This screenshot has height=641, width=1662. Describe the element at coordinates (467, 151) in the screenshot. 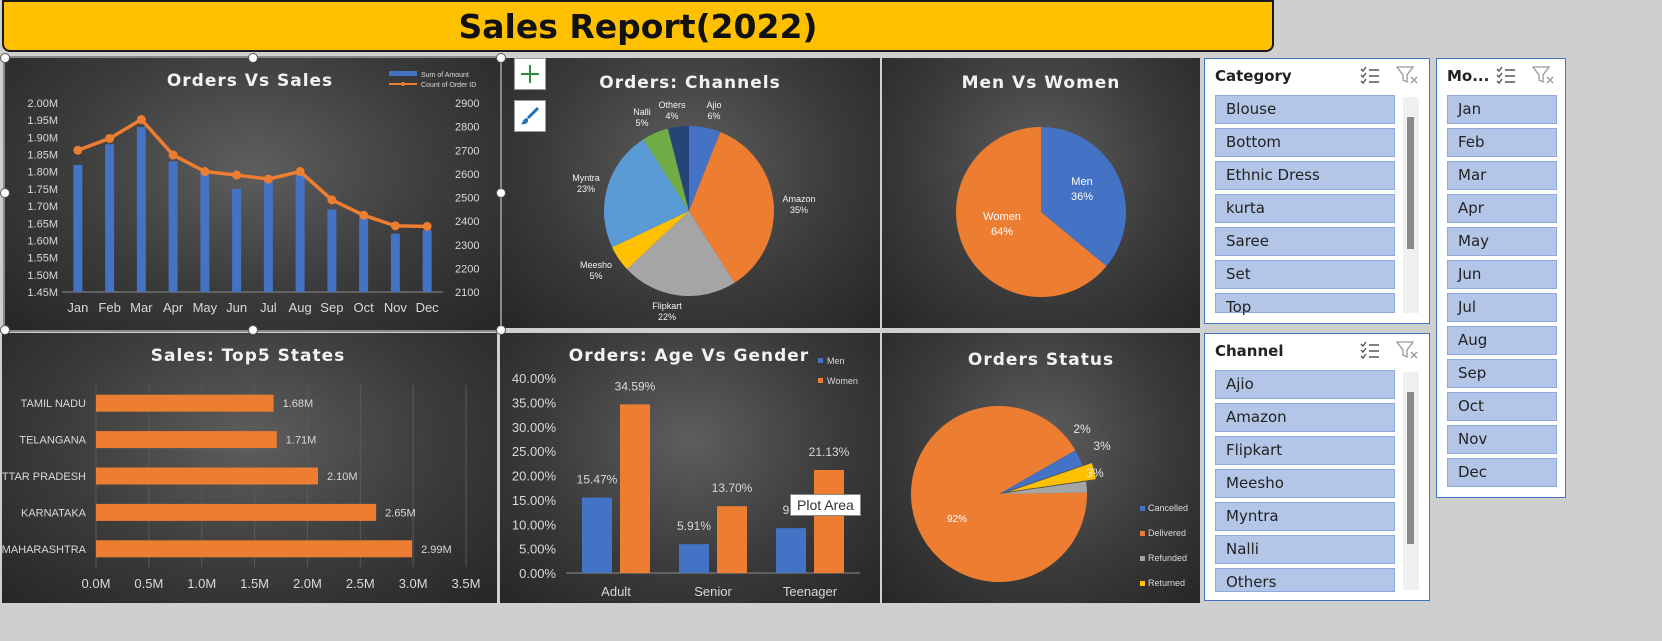

I see `y-right-tick: 2700` at that location.